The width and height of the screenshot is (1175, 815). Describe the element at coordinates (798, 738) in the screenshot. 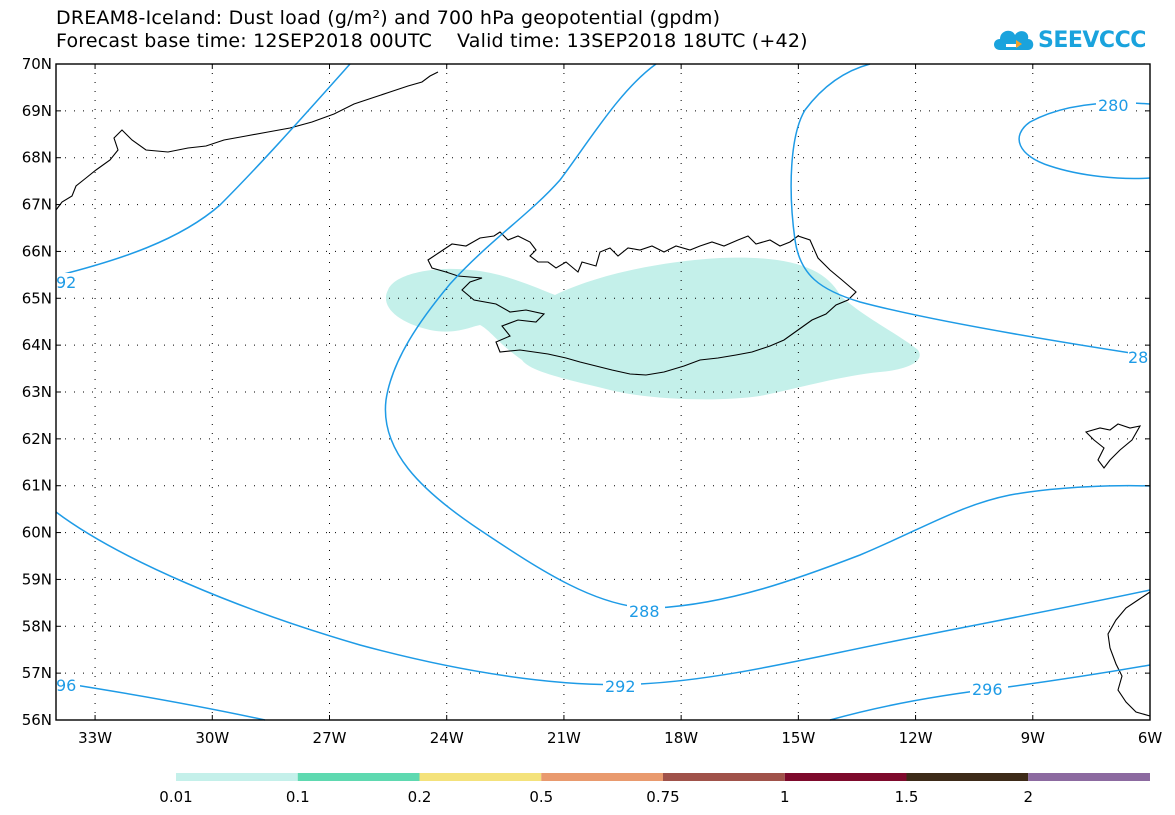

I see `lon-label: 15W` at that location.